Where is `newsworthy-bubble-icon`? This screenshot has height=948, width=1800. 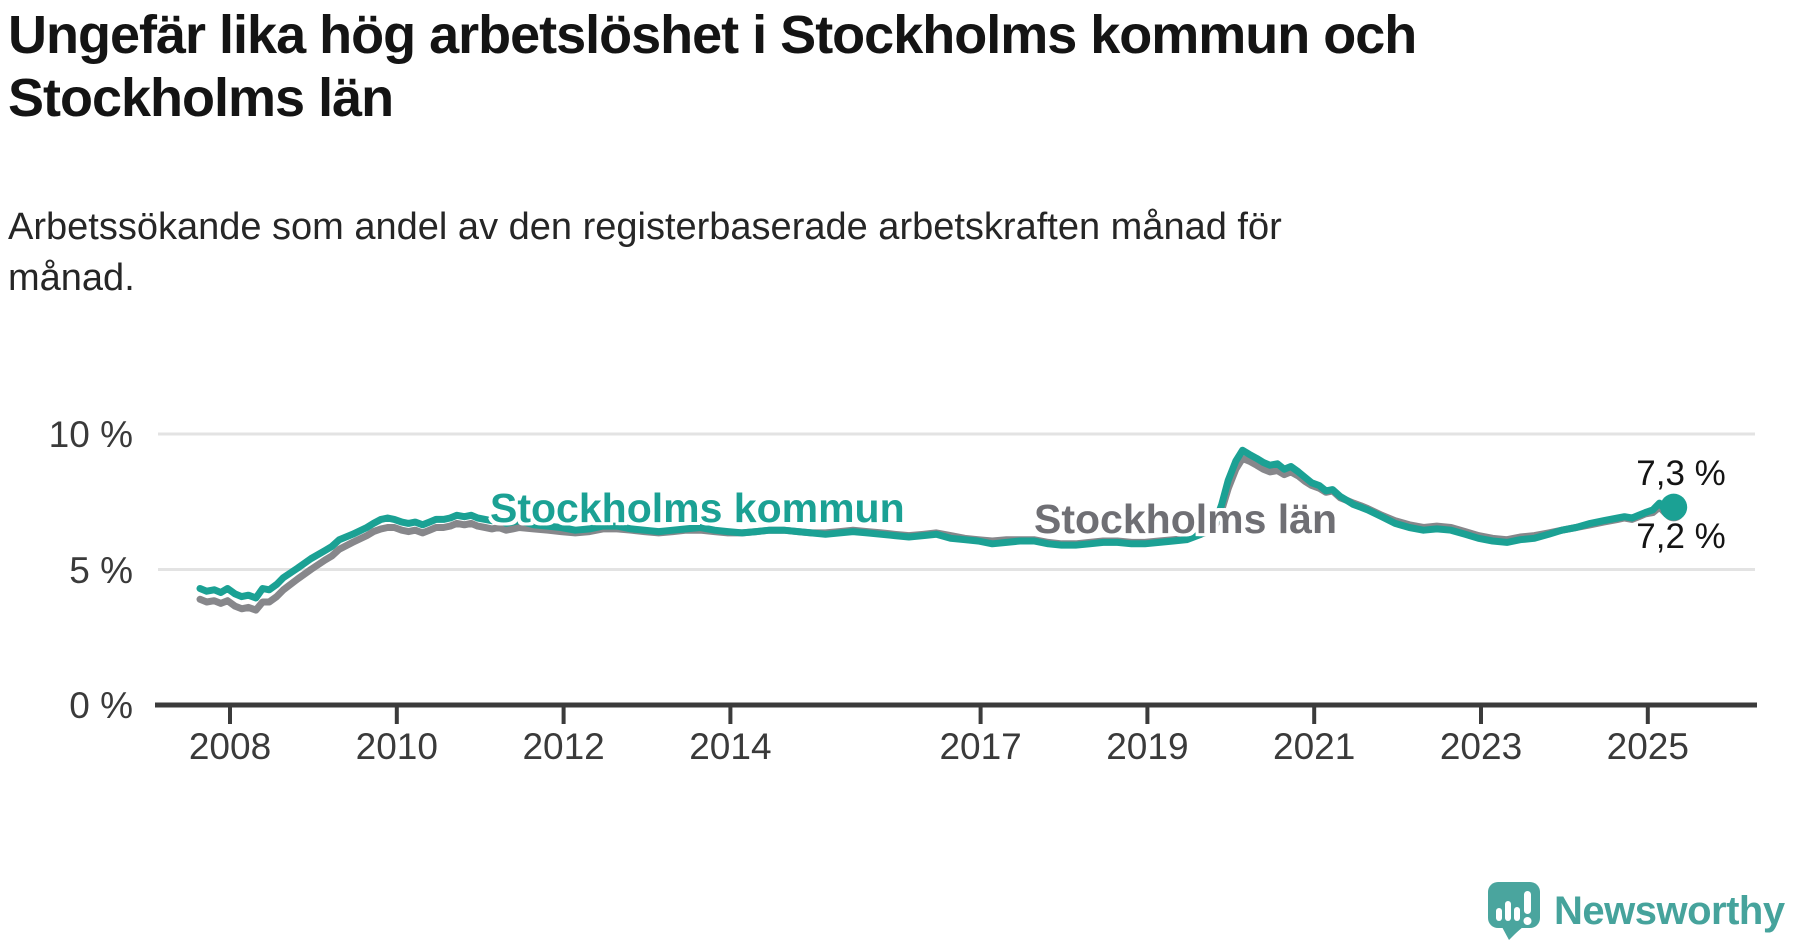
newsworthy-bubble-icon is located at coordinates (1514, 911).